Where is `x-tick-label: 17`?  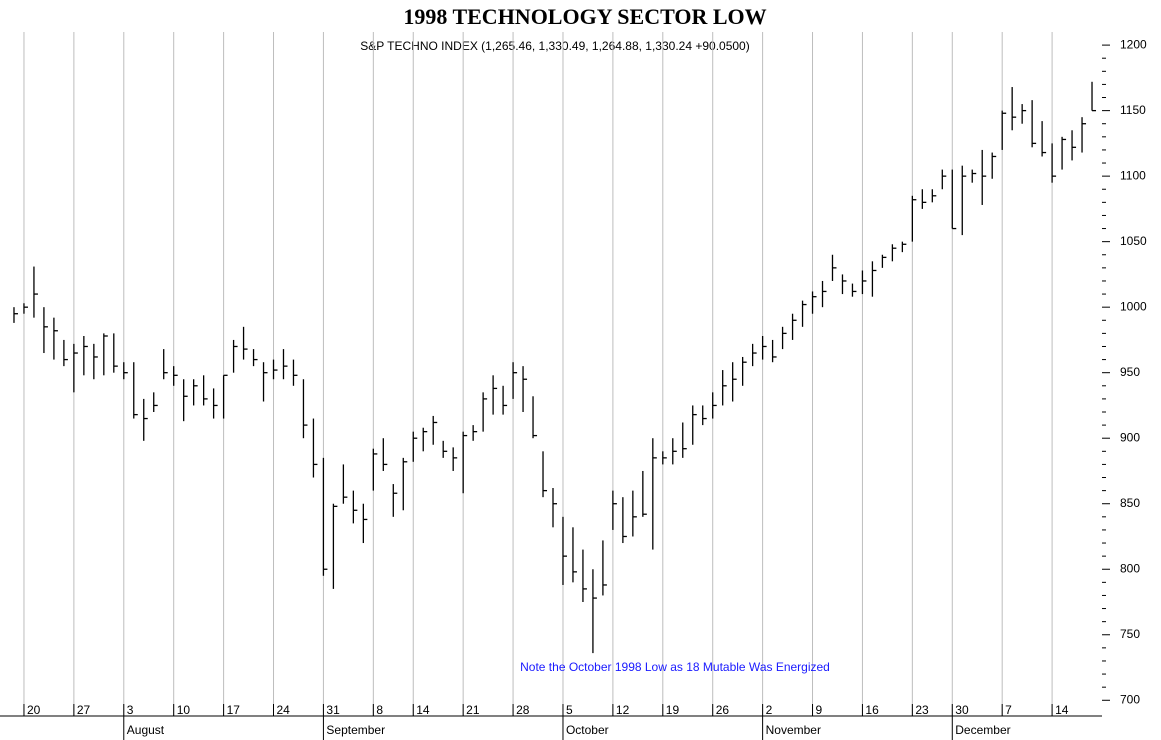
x-tick-label: 17 is located at coordinates (234, 710).